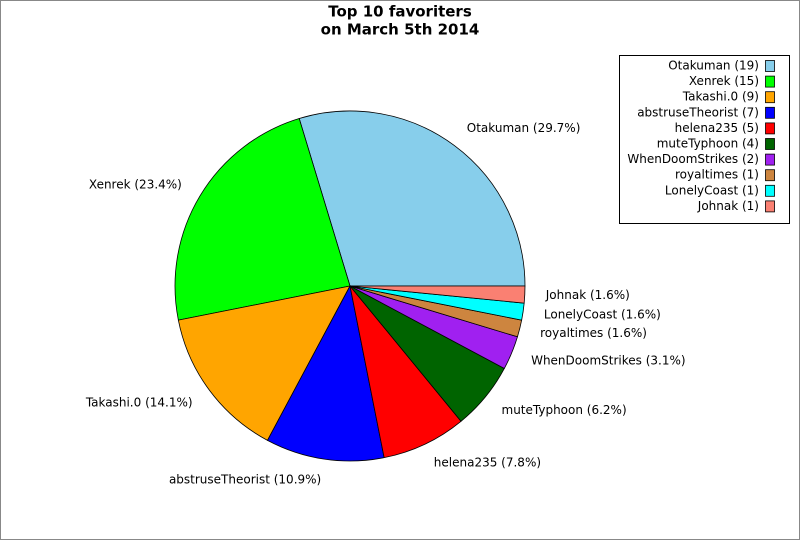  Describe the element at coordinates (698, 112) in the screenshot. I see `legend-label: abstruseTheorist (7)` at that location.